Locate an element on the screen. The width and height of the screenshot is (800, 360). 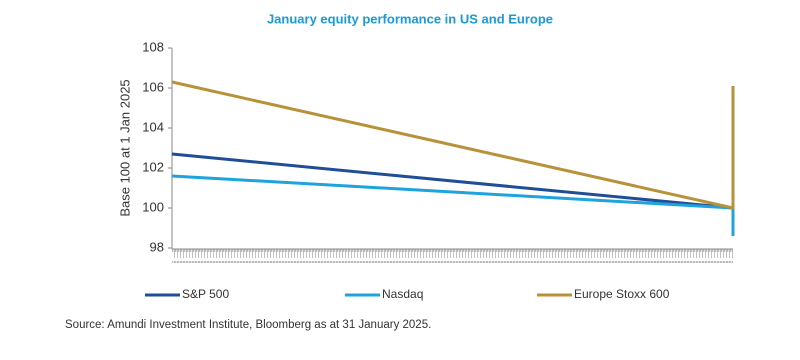
y-tick-label: 108 is located at coordinates (153, 46).